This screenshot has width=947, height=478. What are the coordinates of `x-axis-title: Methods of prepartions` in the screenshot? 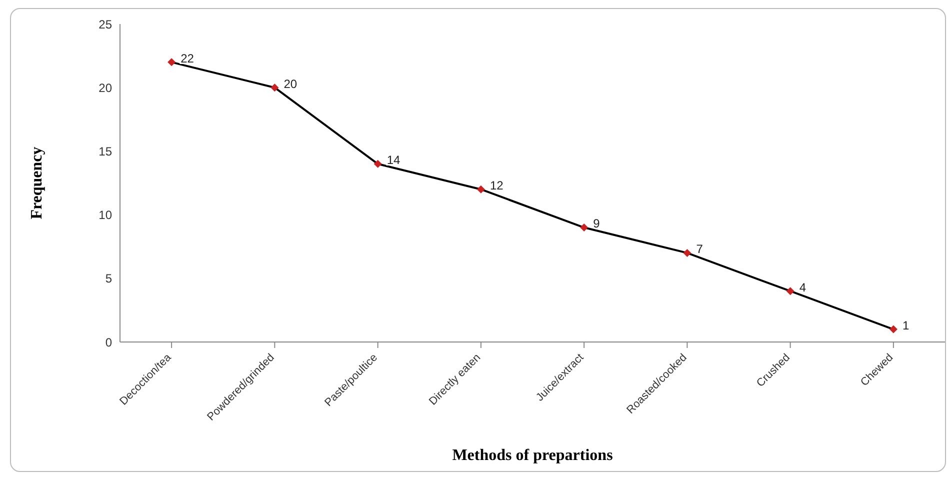 It's located at (532, 455).